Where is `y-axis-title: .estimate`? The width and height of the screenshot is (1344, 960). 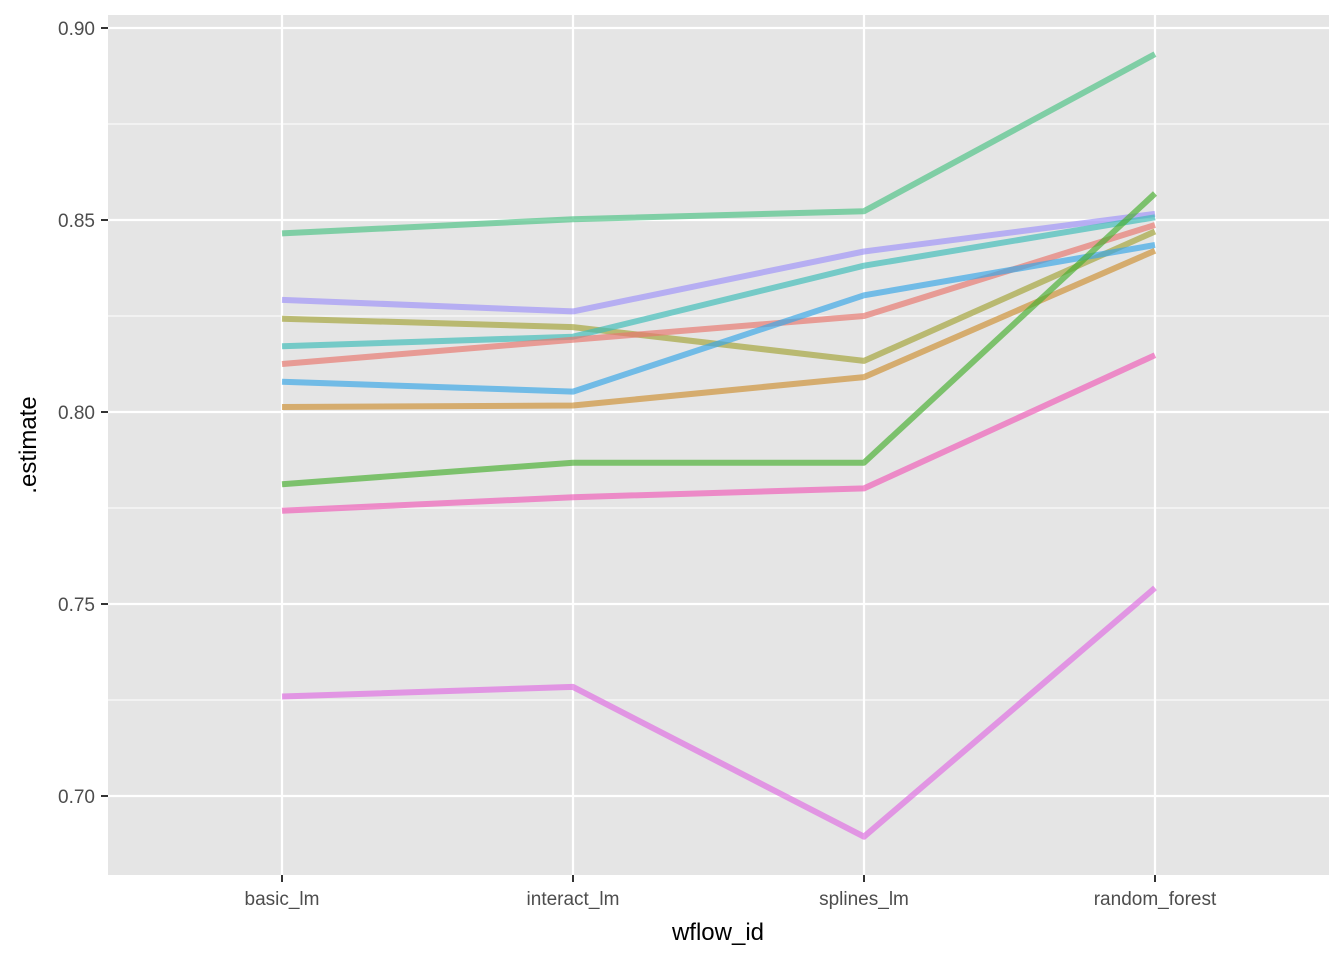
y-axis-title: .estimate is located at coordinates (28, 444).